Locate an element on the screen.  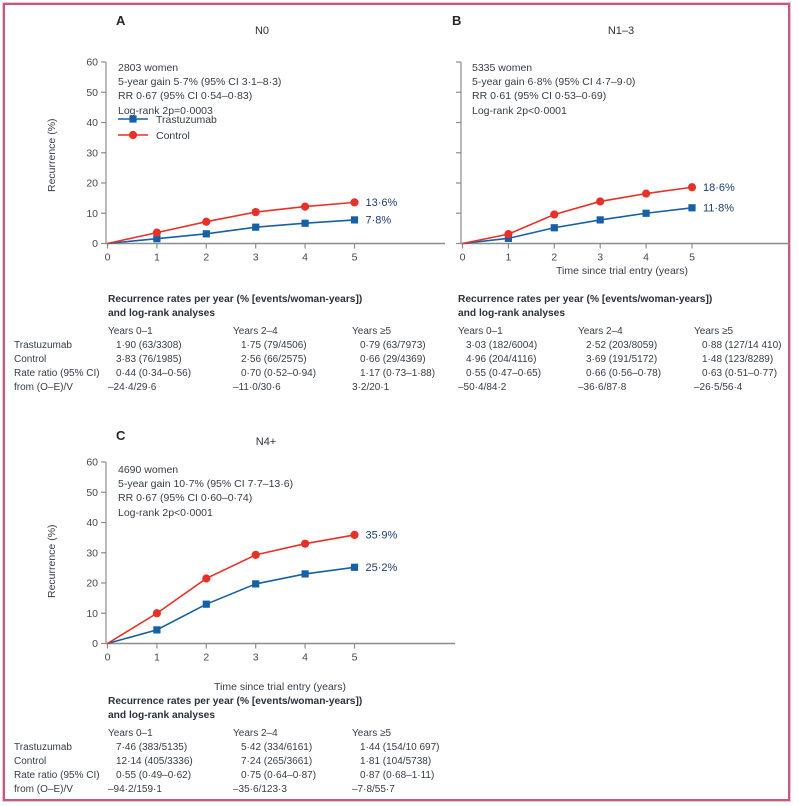
table-cell: 1·75 (79/4506) is located at coordinates (274, 345).